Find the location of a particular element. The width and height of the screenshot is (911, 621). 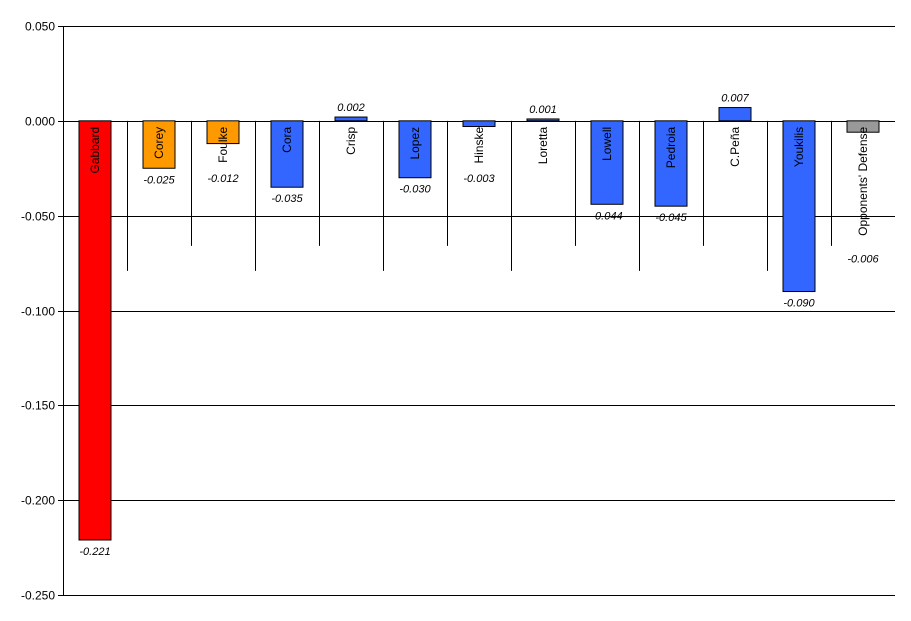

category-label: Corey is located at coordinates (159, 143).